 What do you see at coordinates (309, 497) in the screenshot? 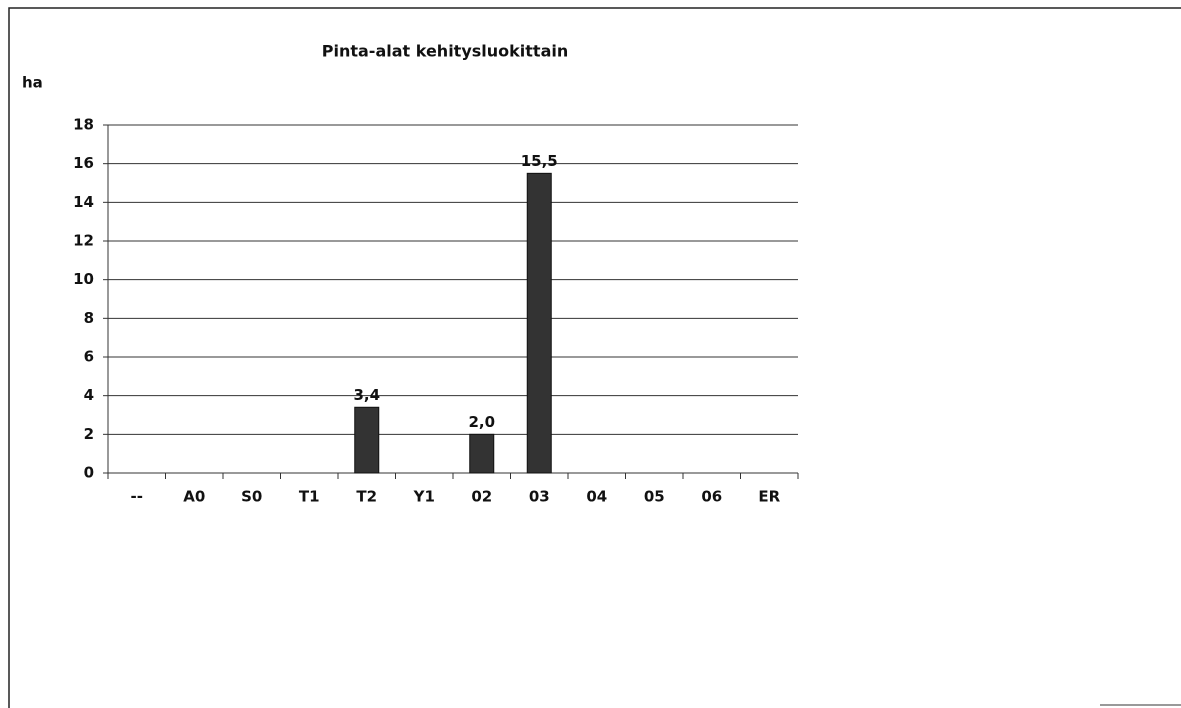
I see `x-tick-label: T1` at bounding box center [309, 497].